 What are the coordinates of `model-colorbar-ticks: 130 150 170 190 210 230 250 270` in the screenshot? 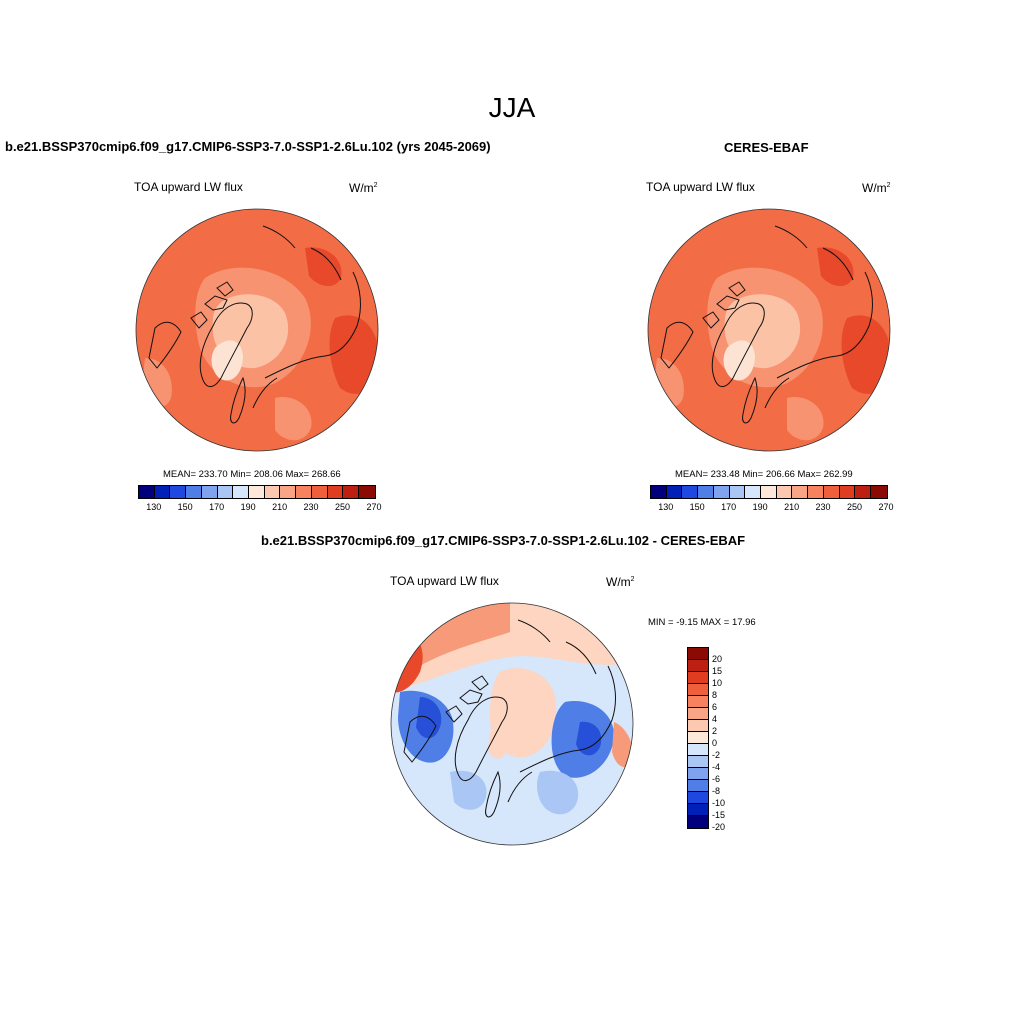 It's located at (259, 508).